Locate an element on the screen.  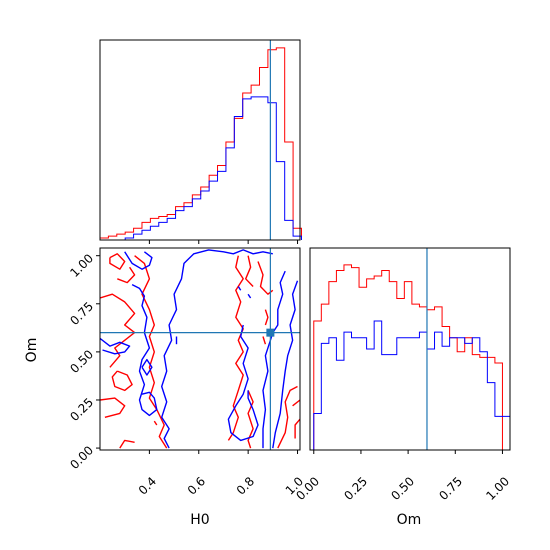
histogram-h0-red-series is located at coordinates (200, 143).